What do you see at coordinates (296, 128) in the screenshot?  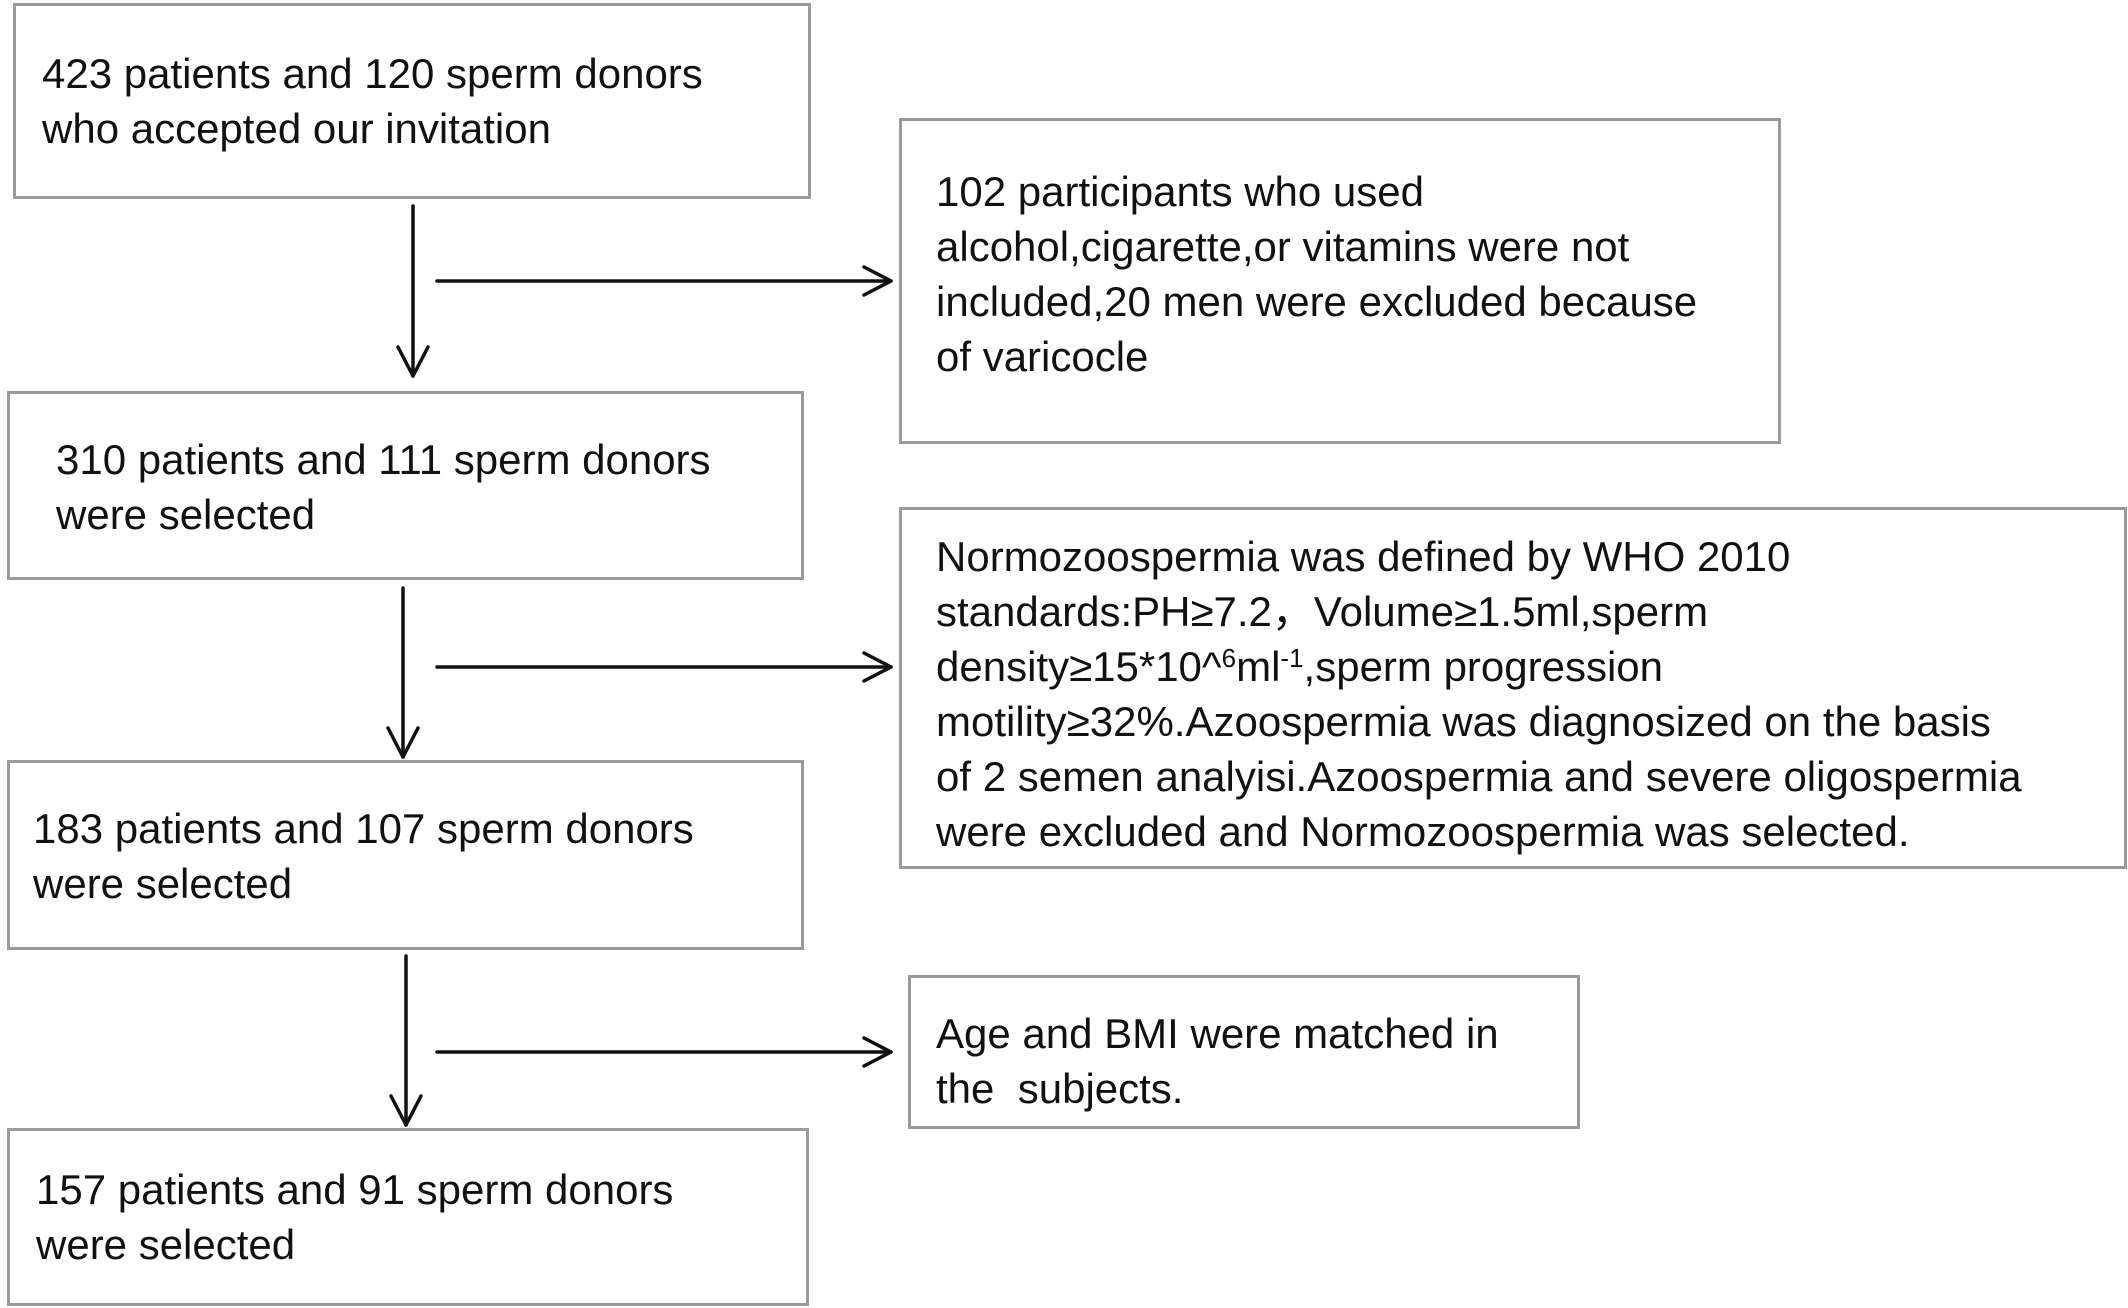 I see `step1-line2: who accepted our invitation` at bounding box center [296, 128].